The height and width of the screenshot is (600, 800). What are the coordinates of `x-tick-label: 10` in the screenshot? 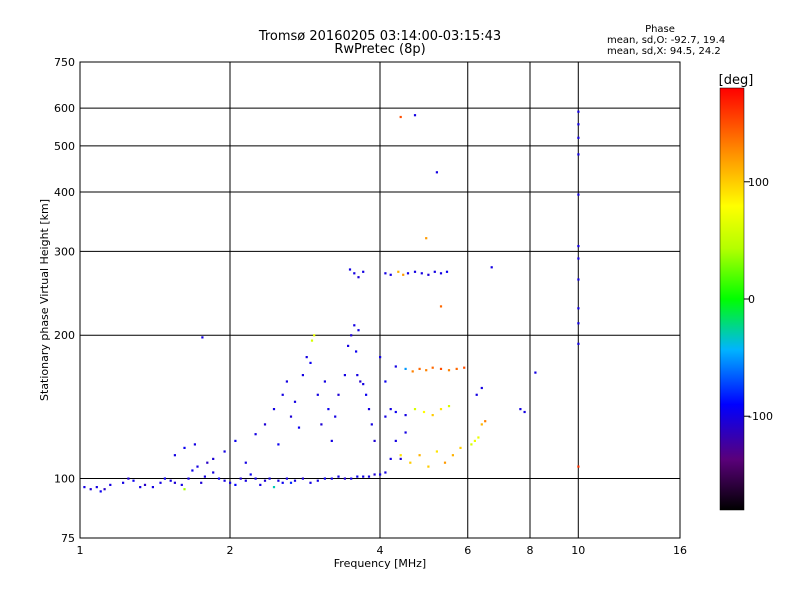 It's located at (578, 550).